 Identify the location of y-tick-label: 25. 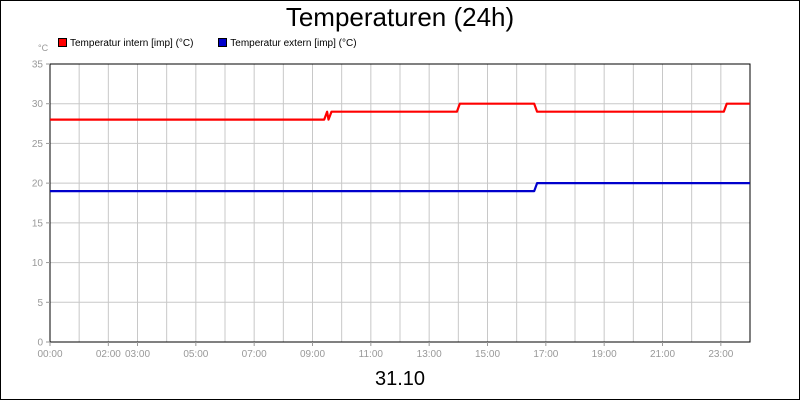
(38, 144).